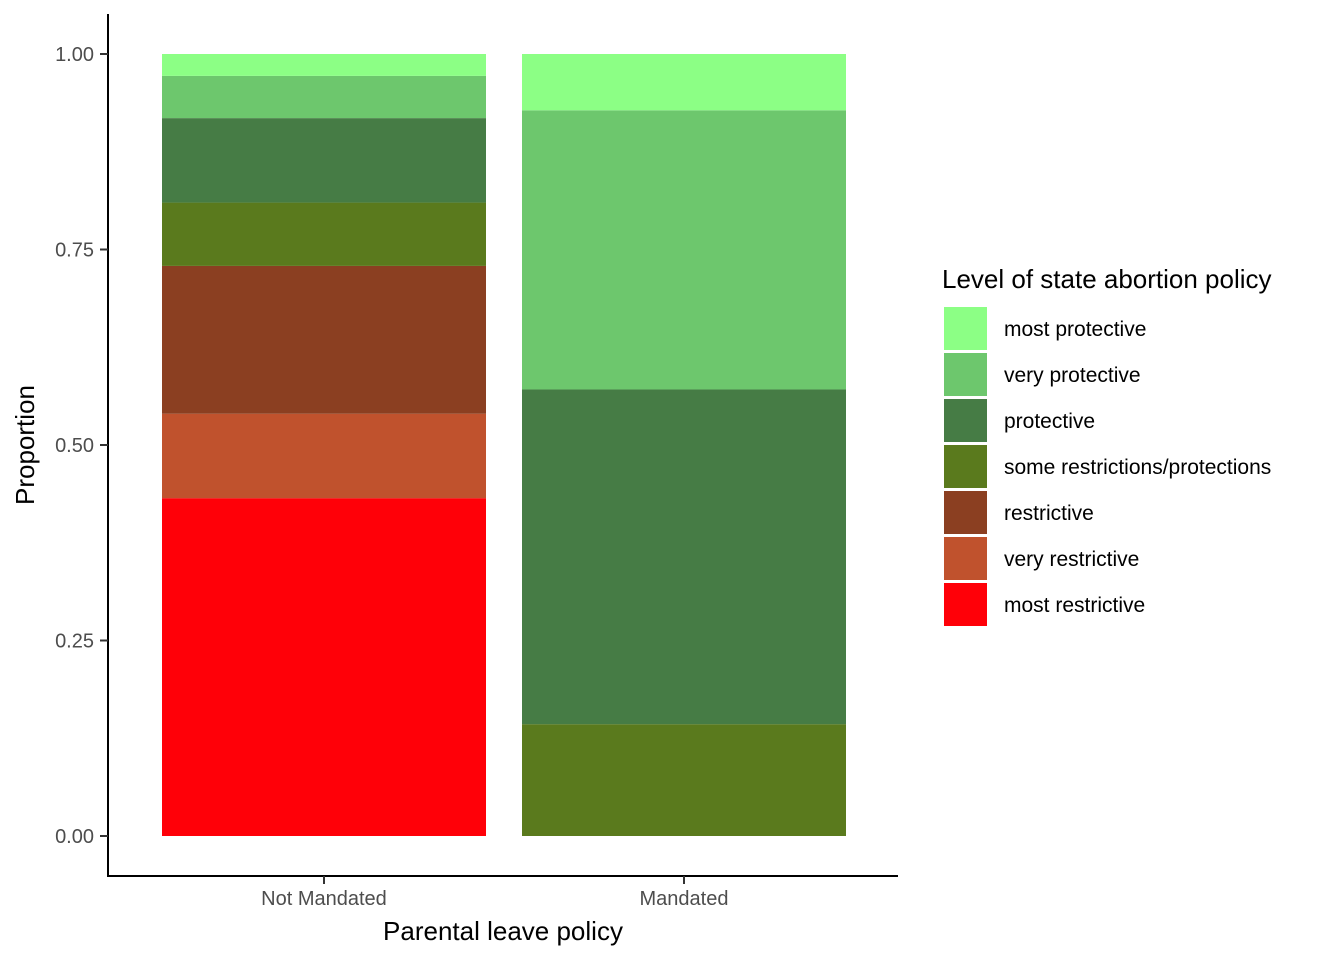 The height and width of the screenshot is (960, 1344). Describe the element at coordinates (1049, 421) in the screenshot. I see `legend-label: protective` at that location.